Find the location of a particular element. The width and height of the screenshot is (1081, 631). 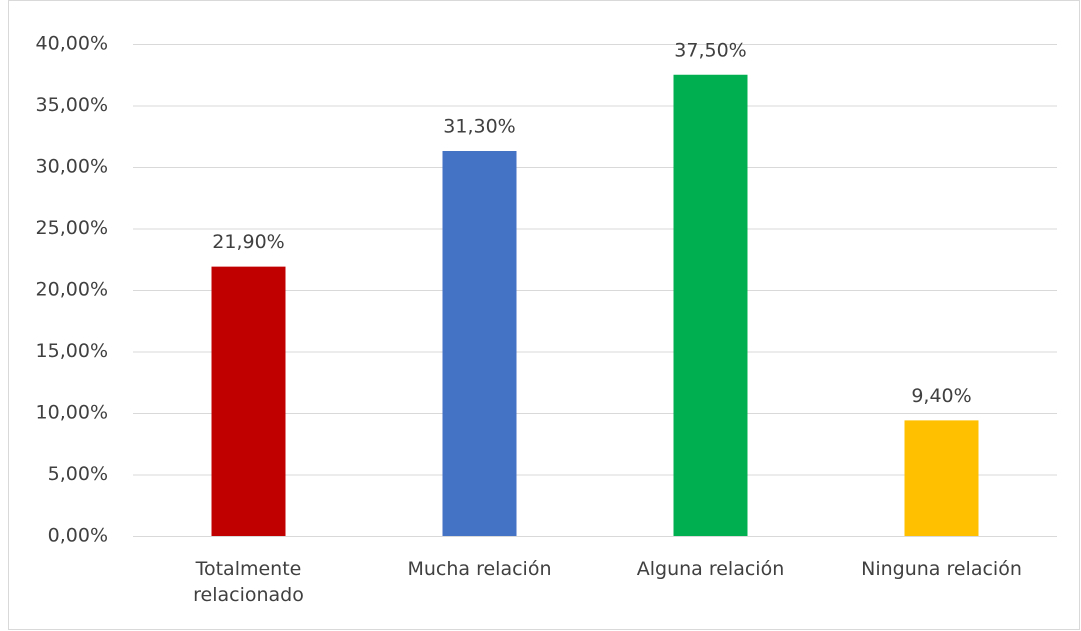

y-tick-label: 5,00% is located at coordinates (78, 474).